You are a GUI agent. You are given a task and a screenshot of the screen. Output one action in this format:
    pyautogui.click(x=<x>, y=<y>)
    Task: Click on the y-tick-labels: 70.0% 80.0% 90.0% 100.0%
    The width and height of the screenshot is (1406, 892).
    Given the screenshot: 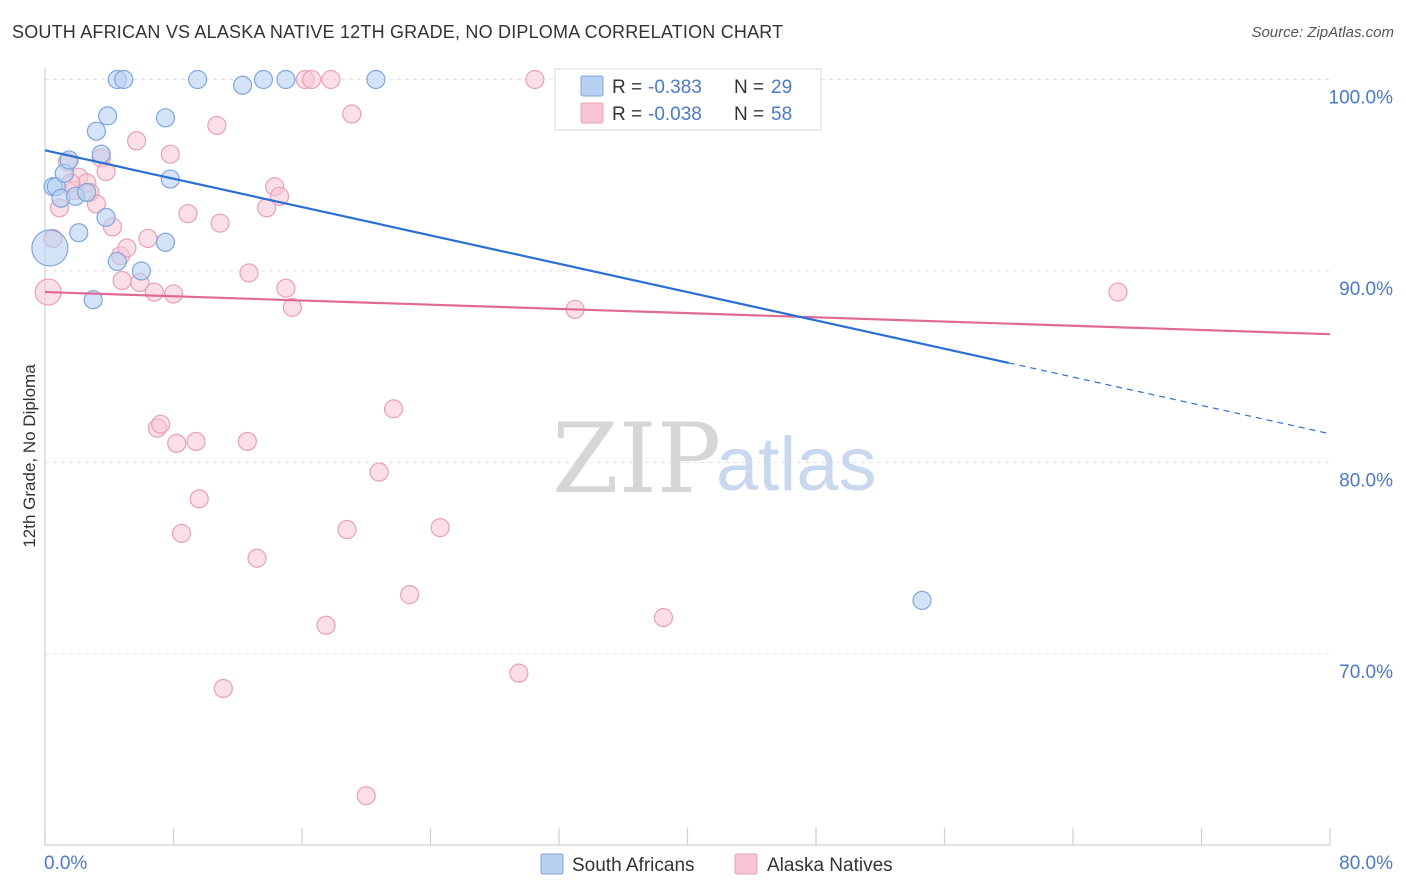 What is the action you would take?
    pyautogui.click(x=1361, y=386)
    